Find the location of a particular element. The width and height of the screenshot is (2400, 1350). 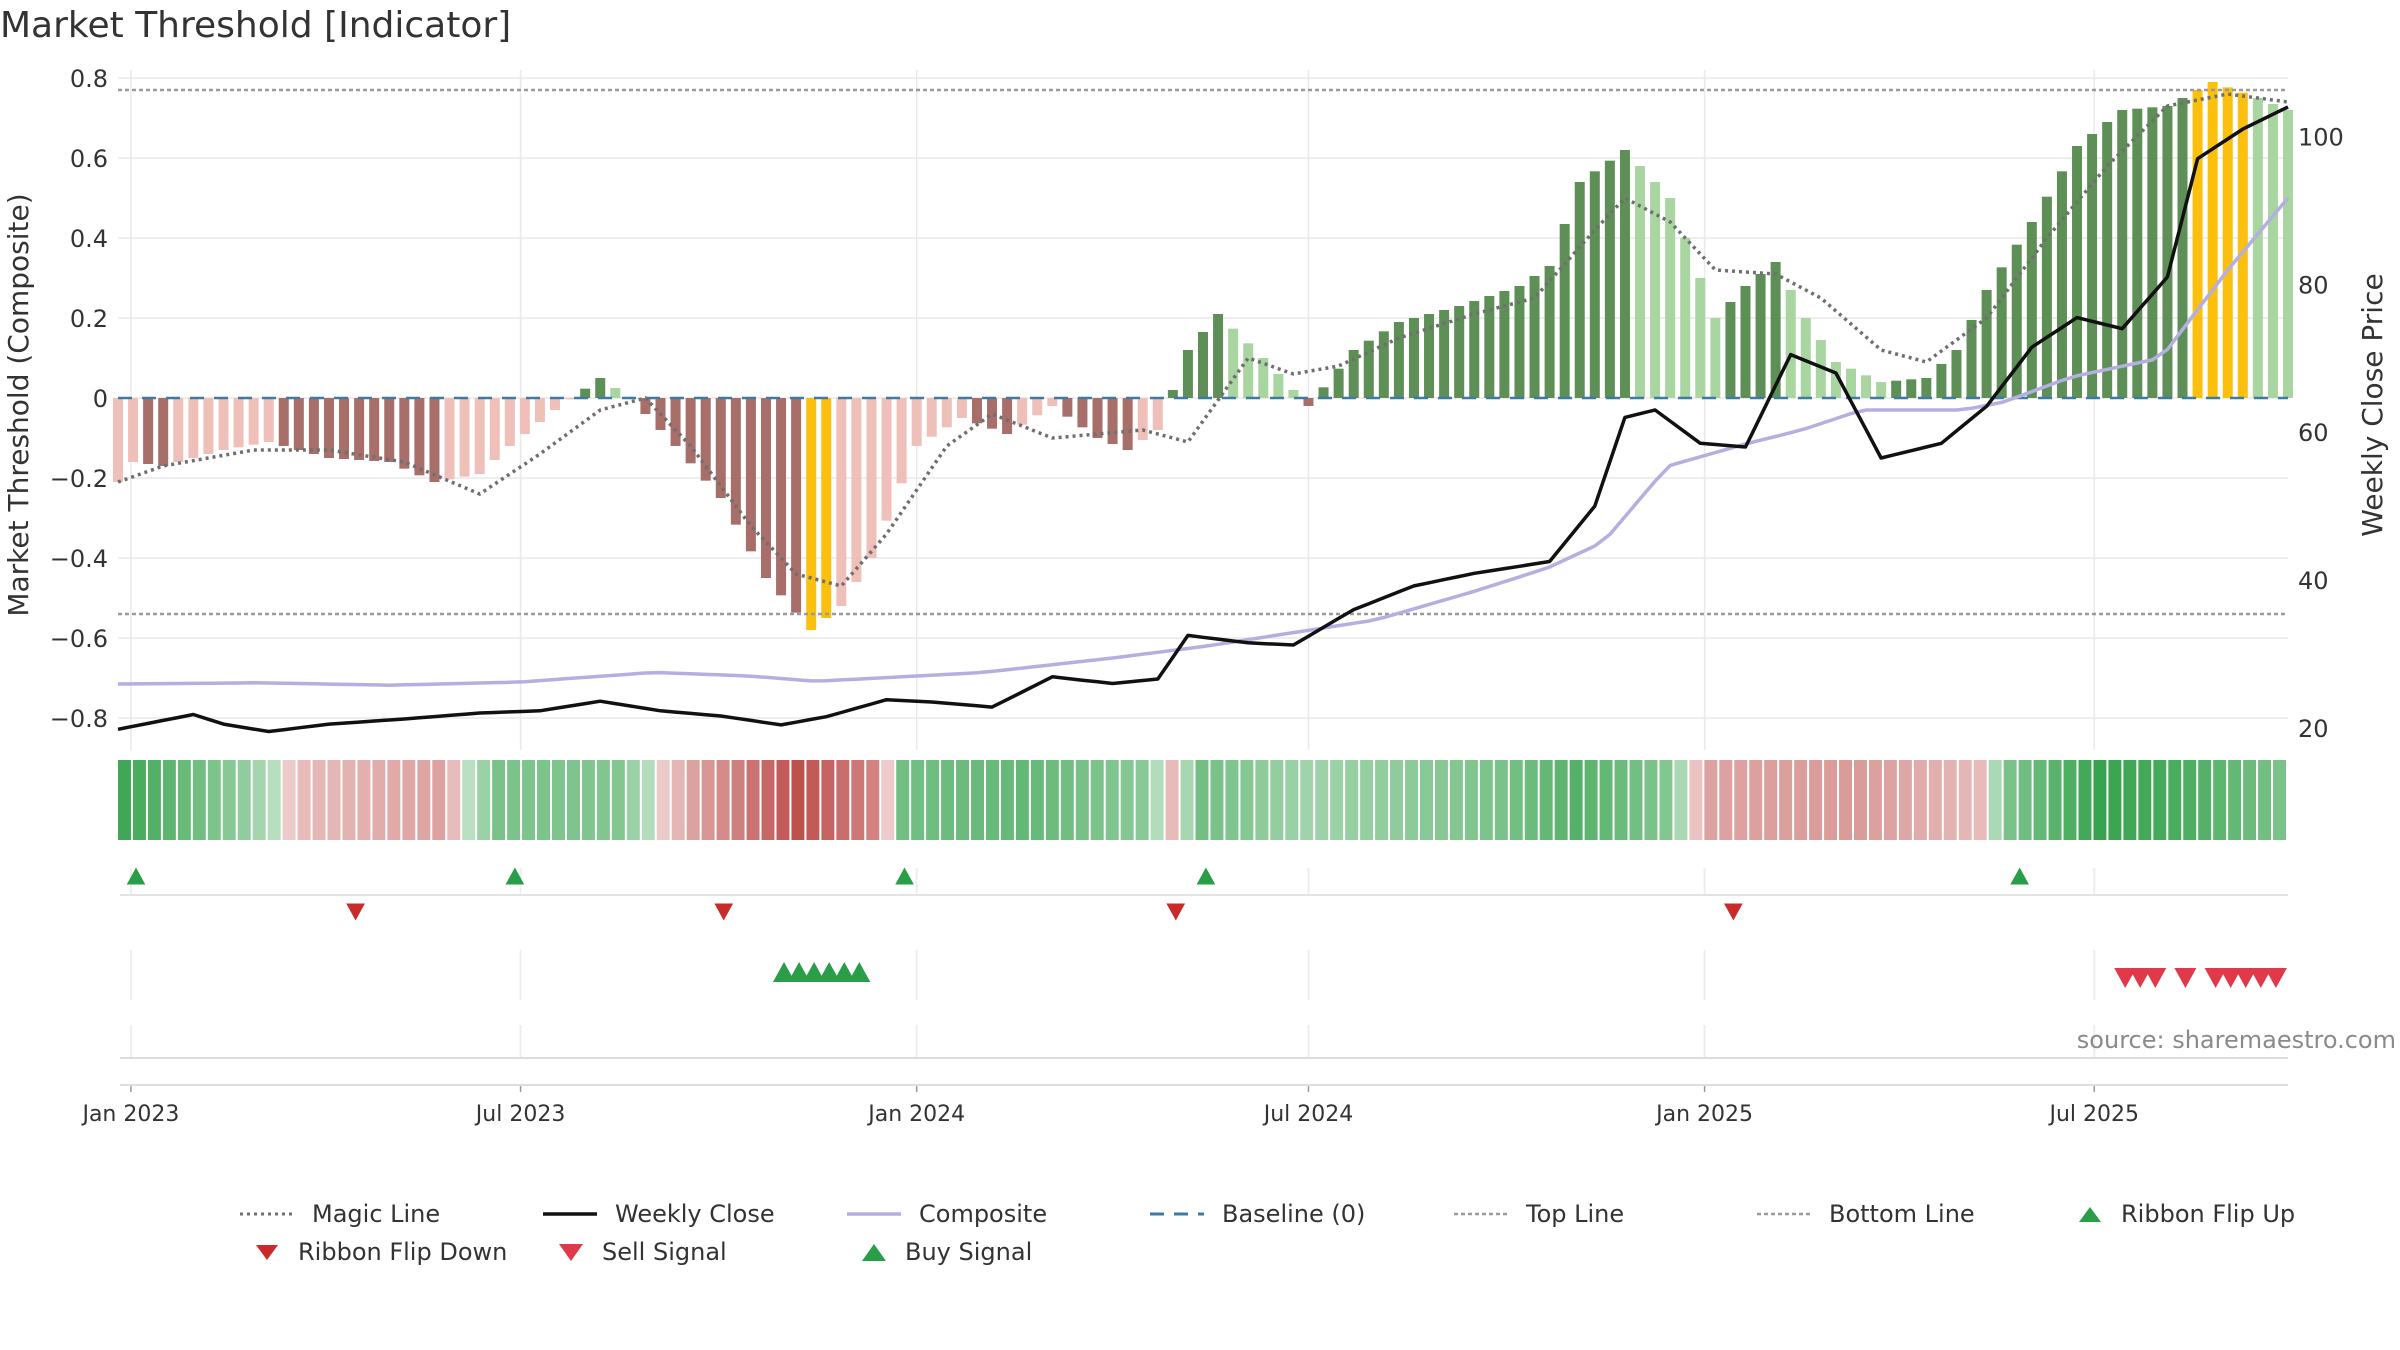

legend-swatch-top-line is located at coordinates (1481, 1214).